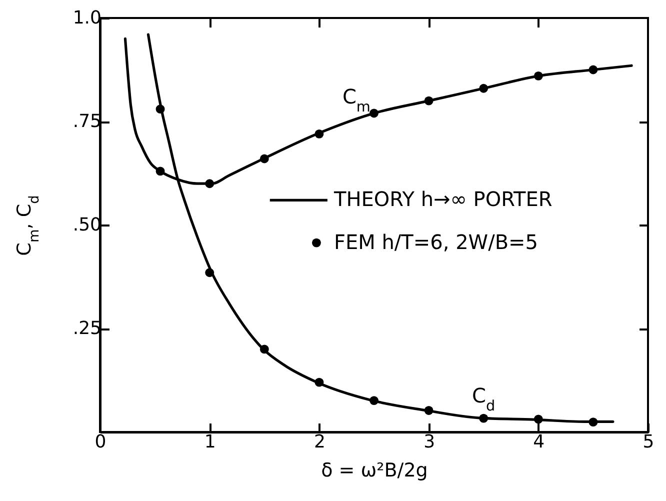 The height and width of the screenshot is (501, 666). I want to click on y-tick-label: .75, so click(87, 121).